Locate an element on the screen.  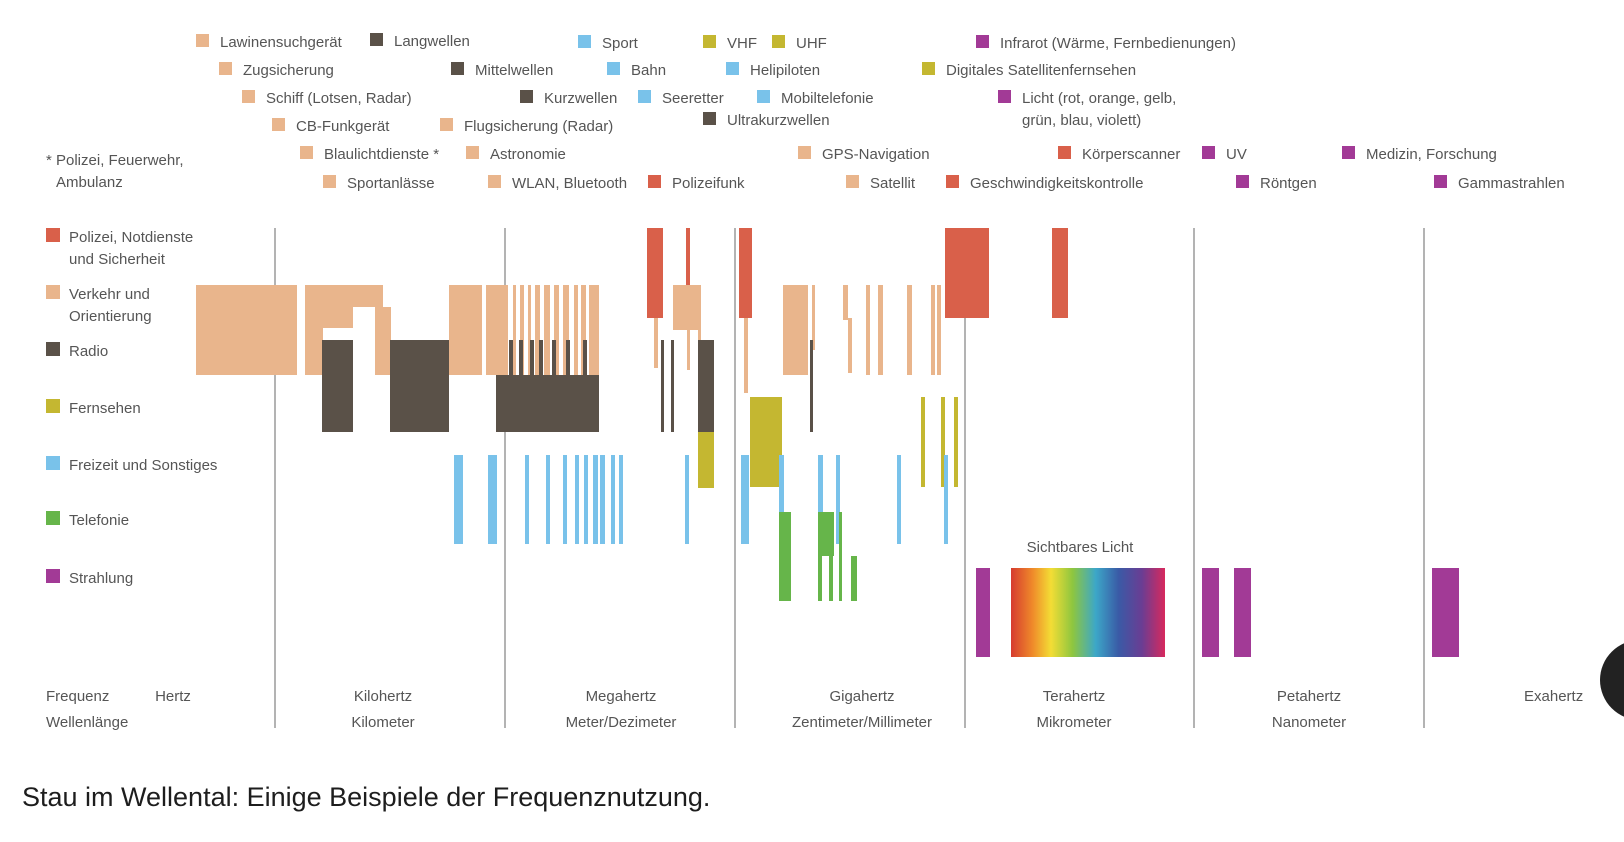
legend-label: Infrarot (Wärme, Fernbedienungen) is located at coordinates (1118, 43).